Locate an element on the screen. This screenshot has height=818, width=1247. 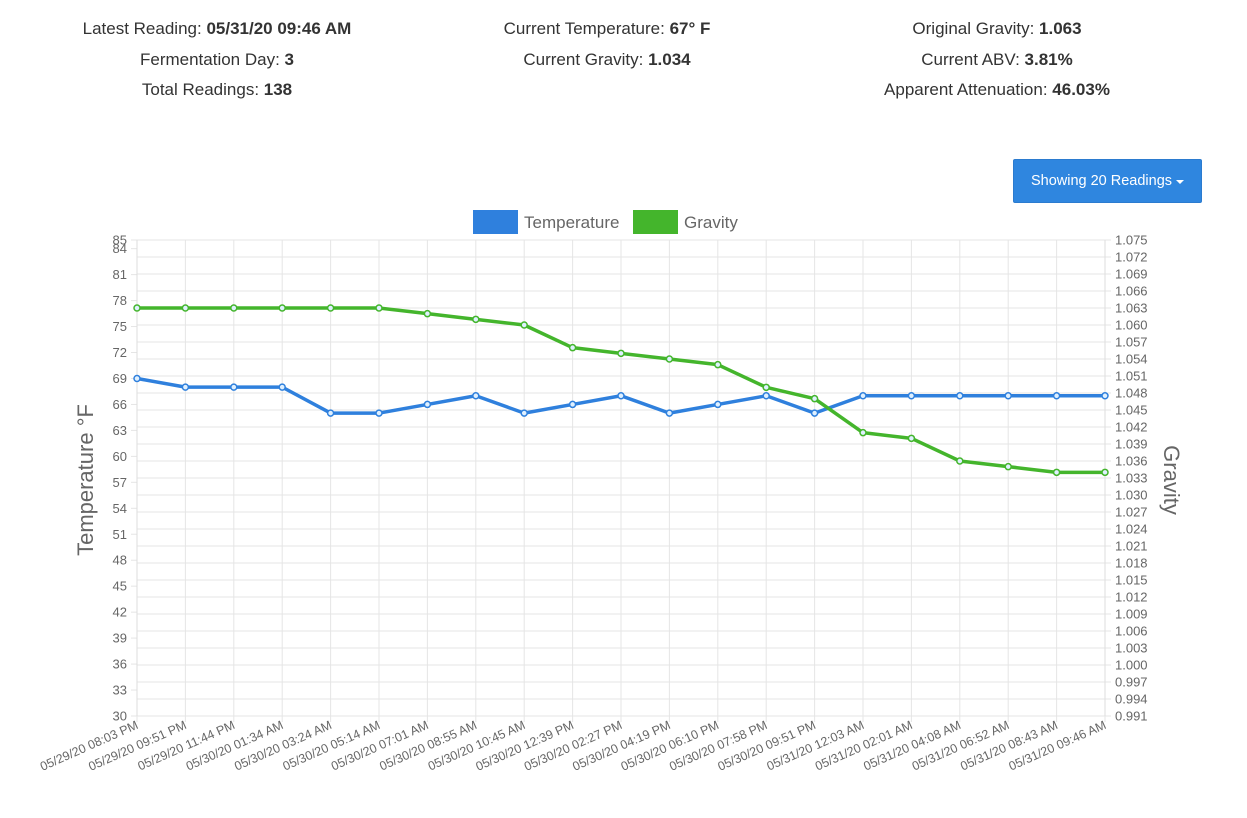
total-readings-stat: Total Readings: 138 is located at coordinates (217, 90).